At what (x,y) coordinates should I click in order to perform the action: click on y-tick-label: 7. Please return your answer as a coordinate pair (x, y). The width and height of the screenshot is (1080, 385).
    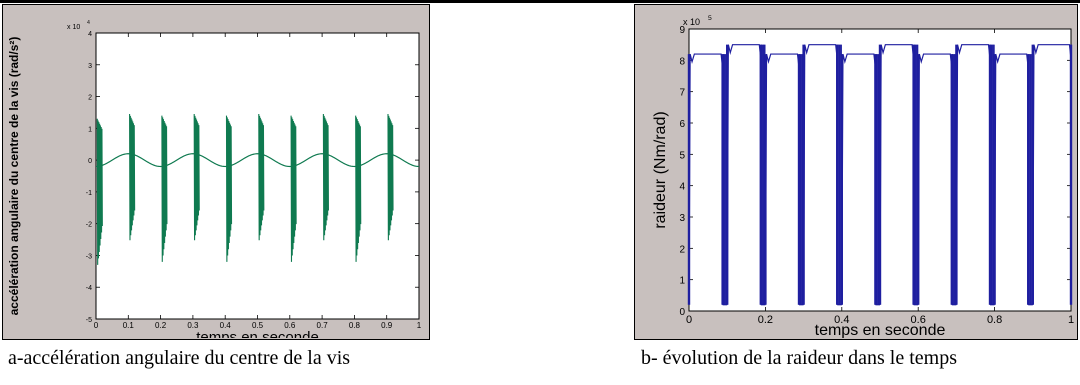
    Looking at the image, I should click on (682, 93).